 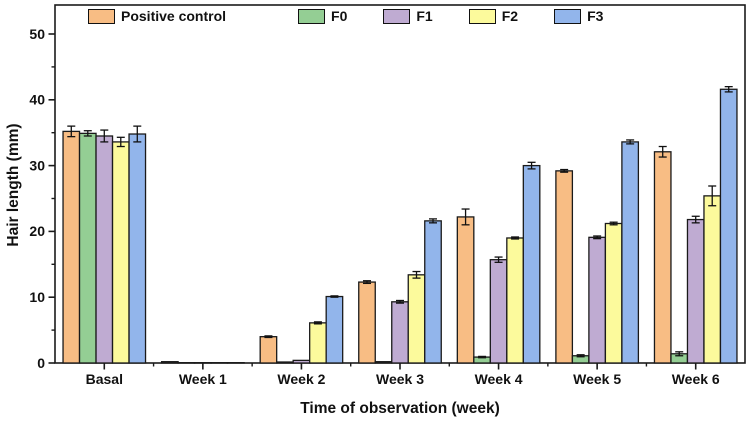 I want to click on y-axis-title: Hair length (mm), so click(x=13, y=185).